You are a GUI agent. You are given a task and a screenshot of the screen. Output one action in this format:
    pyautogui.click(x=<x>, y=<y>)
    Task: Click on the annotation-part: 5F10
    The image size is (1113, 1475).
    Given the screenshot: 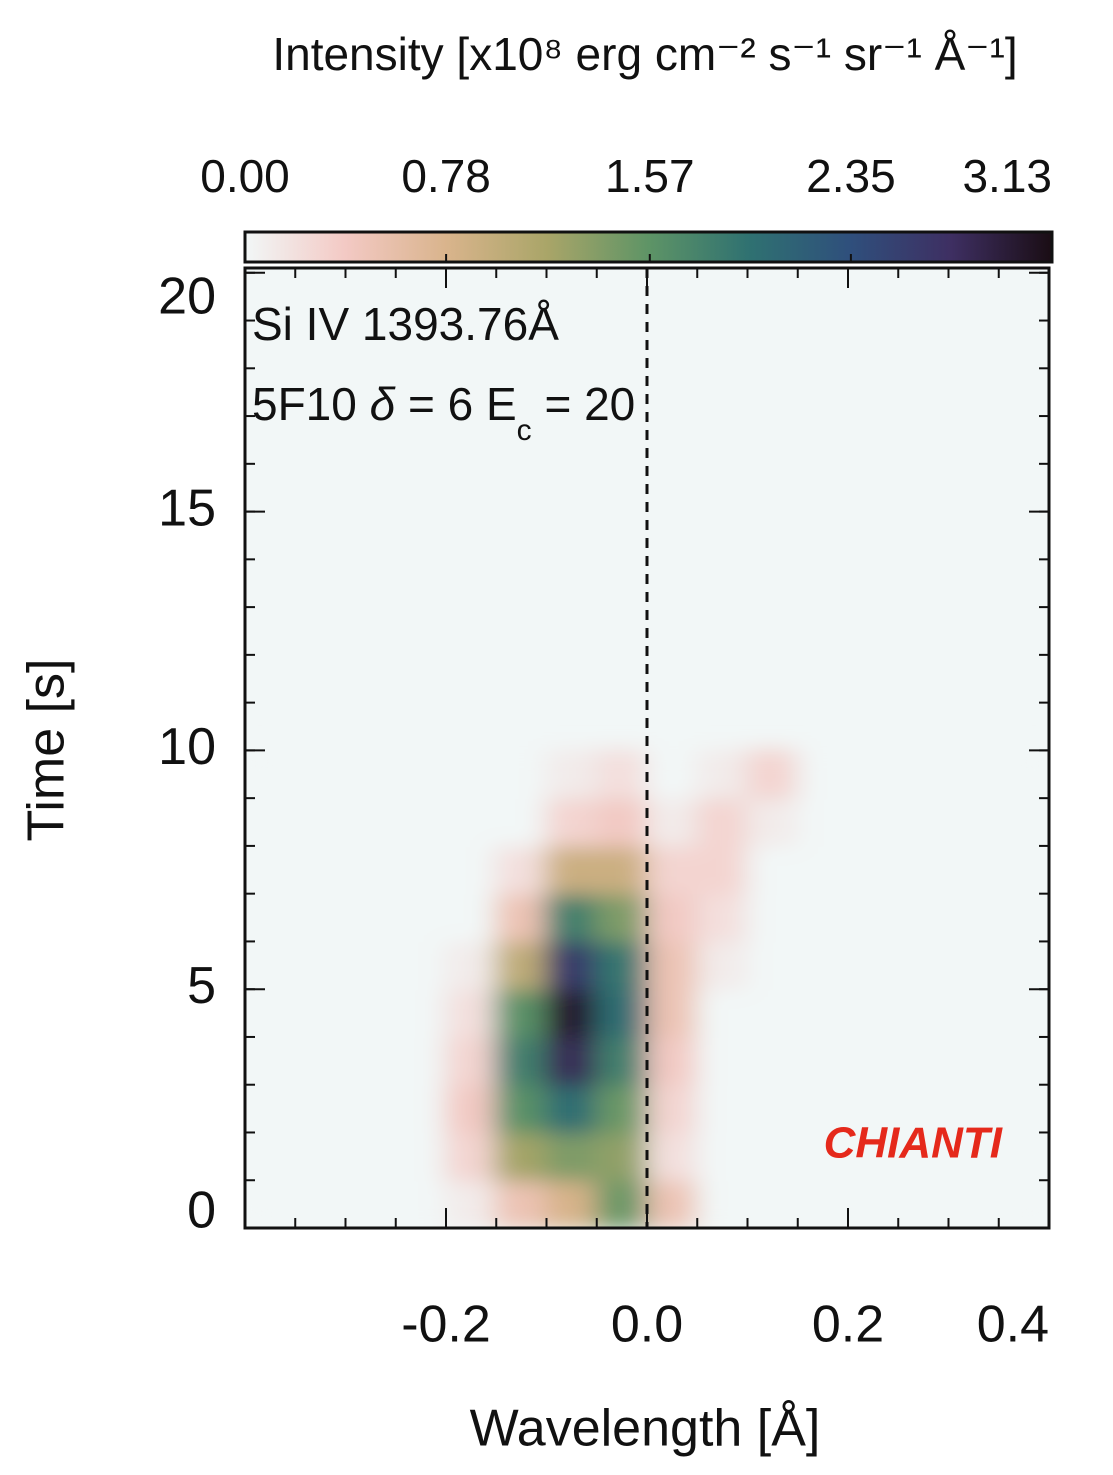 What is the action you would take?
    pyautogui.click(x=311, y=404)
    